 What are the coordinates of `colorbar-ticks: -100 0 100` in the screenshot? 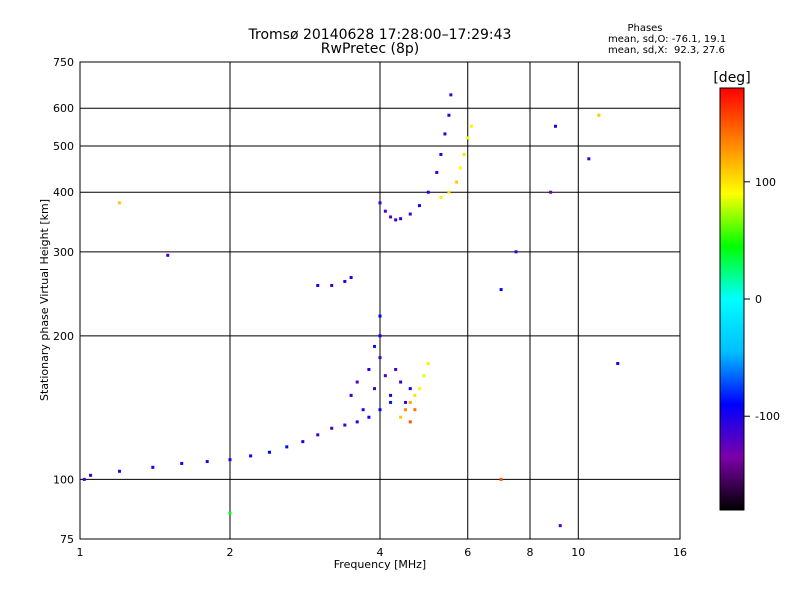 It's located at (762, 299).